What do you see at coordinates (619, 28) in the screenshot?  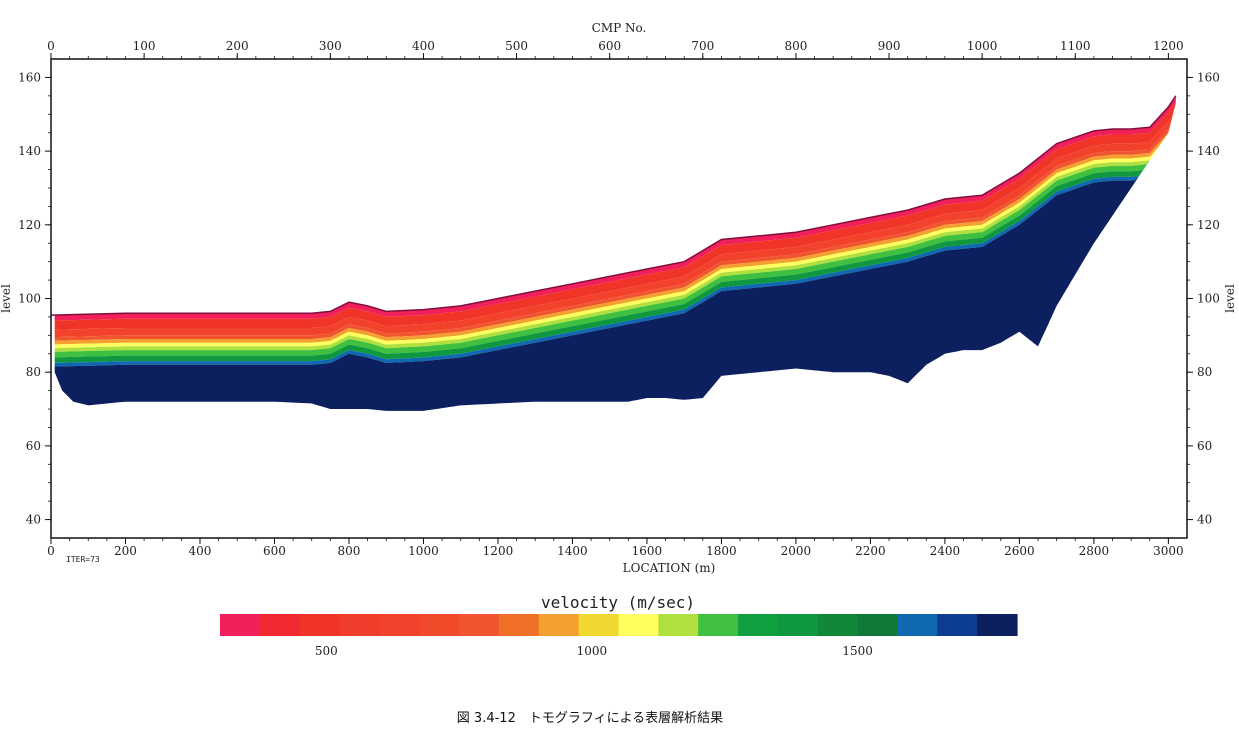 I see `top-axis-title: CMP No.` at bounding box center [619, 28].